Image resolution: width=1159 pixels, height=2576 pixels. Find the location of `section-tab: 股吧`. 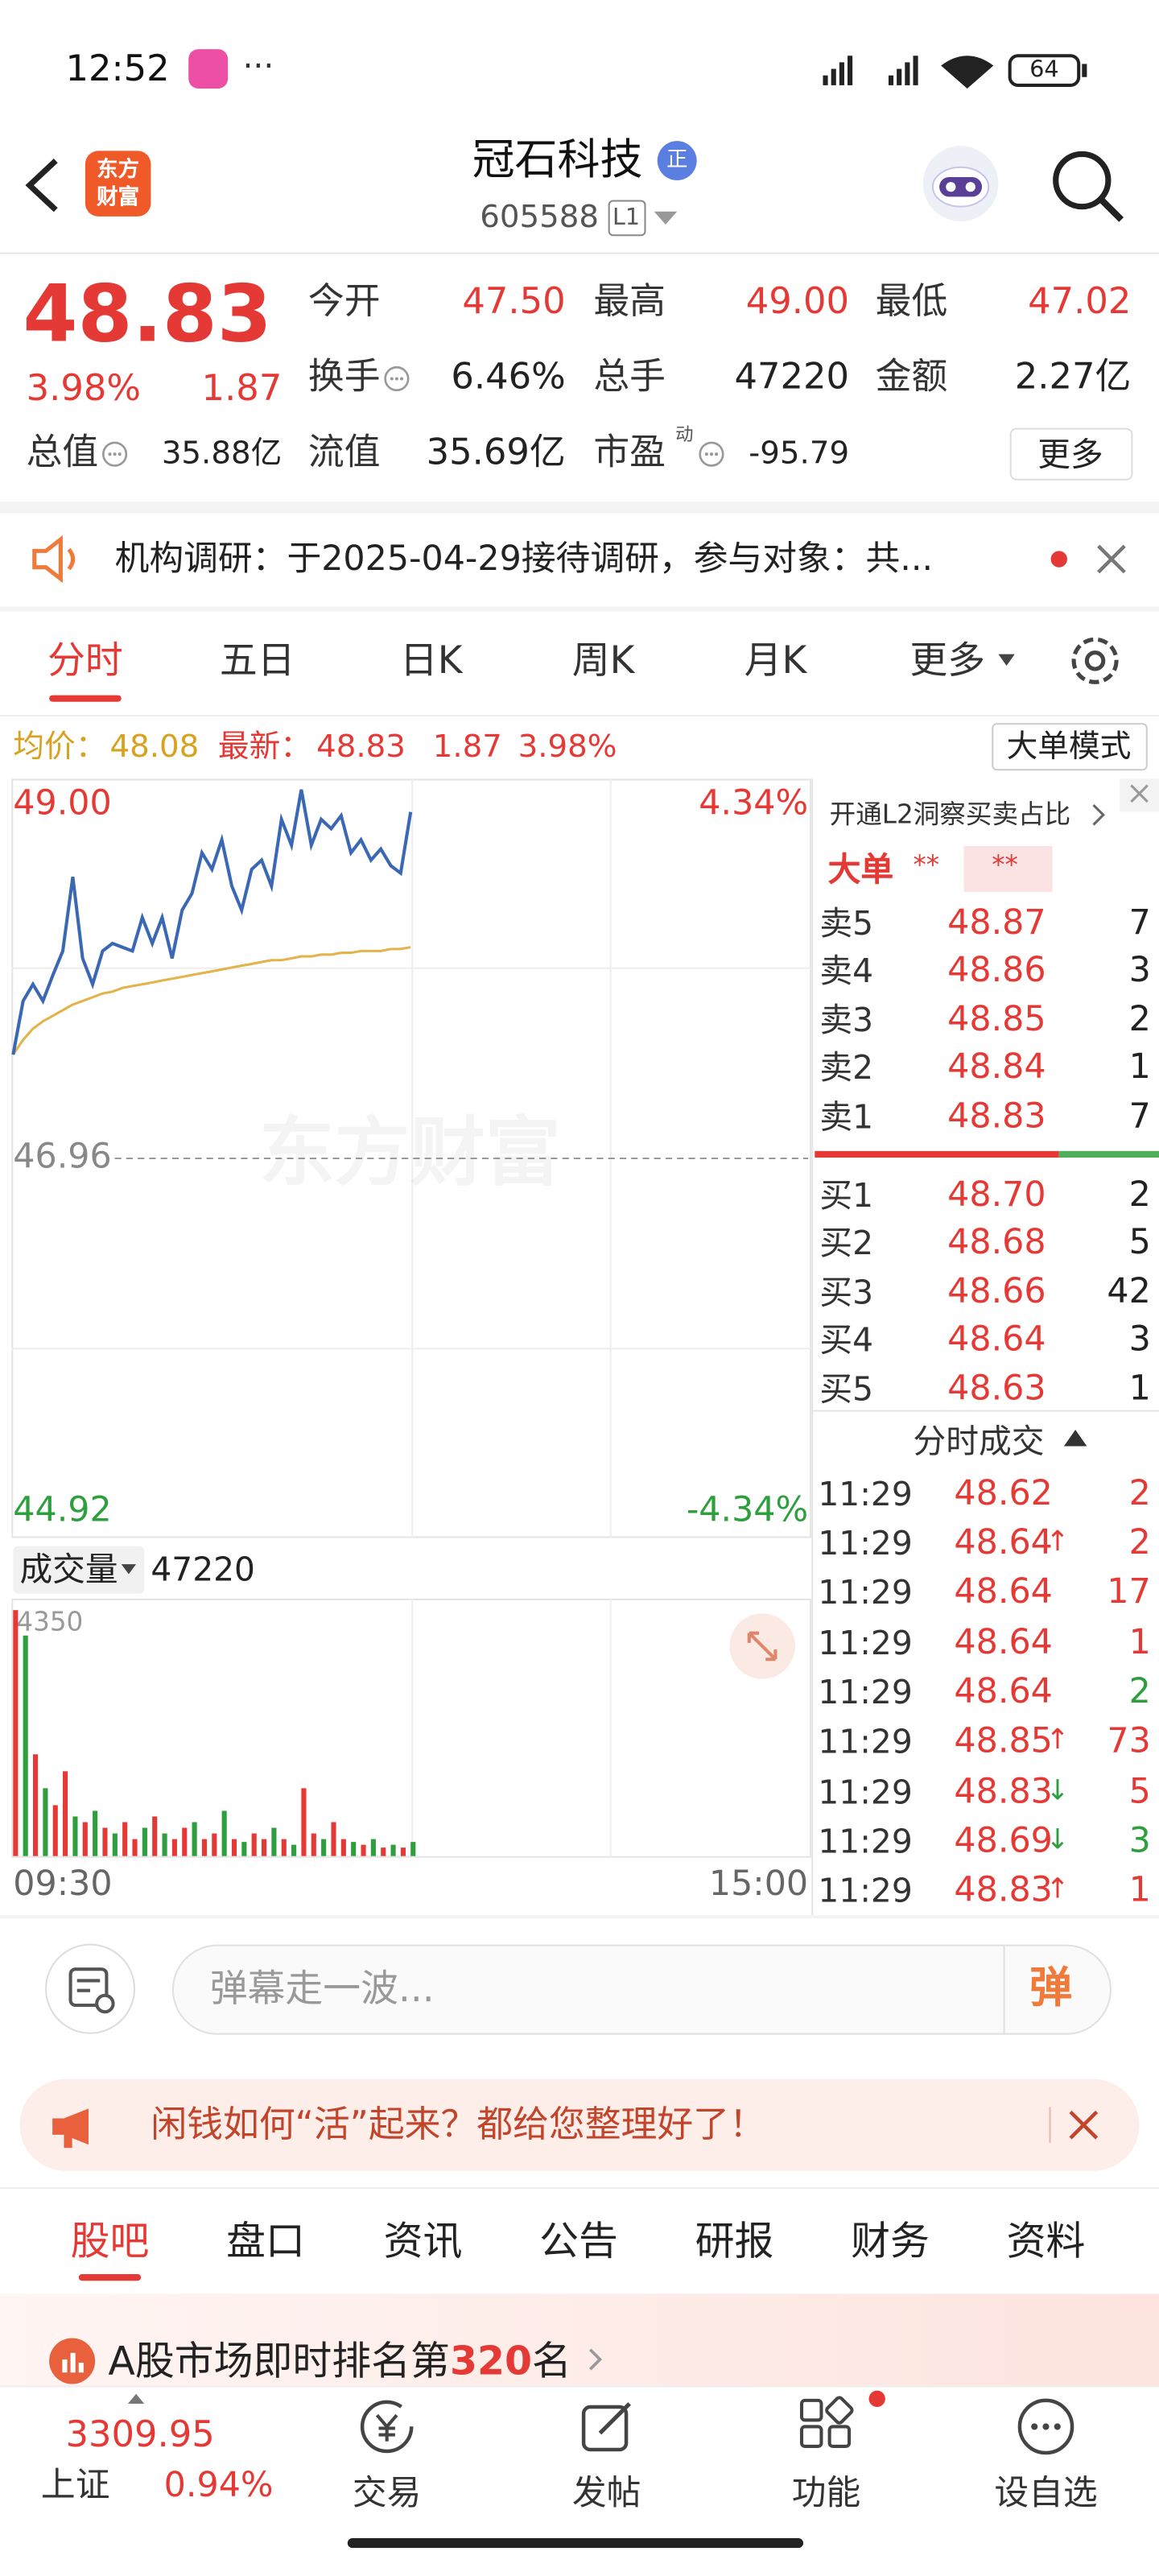

section-tab: 股吧 is located at coordinates (110, 2241).